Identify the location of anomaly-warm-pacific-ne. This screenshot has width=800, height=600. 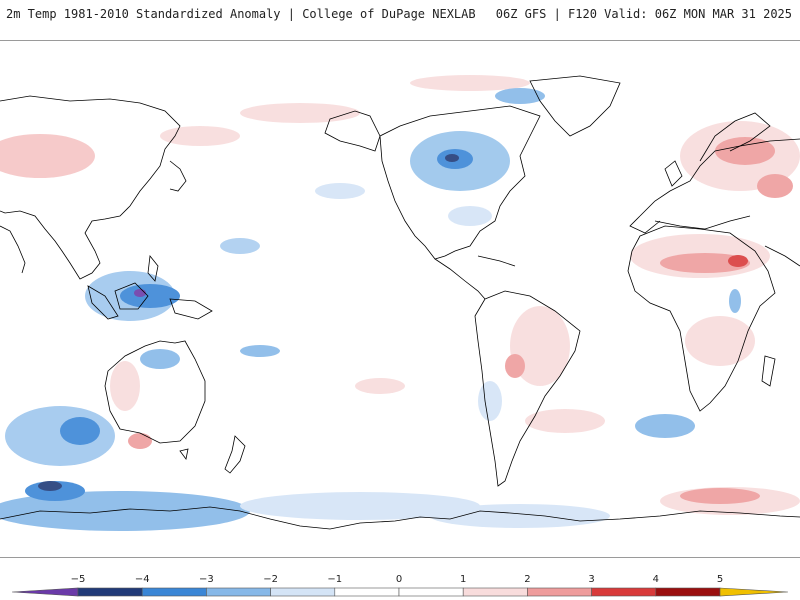
(200, 136).